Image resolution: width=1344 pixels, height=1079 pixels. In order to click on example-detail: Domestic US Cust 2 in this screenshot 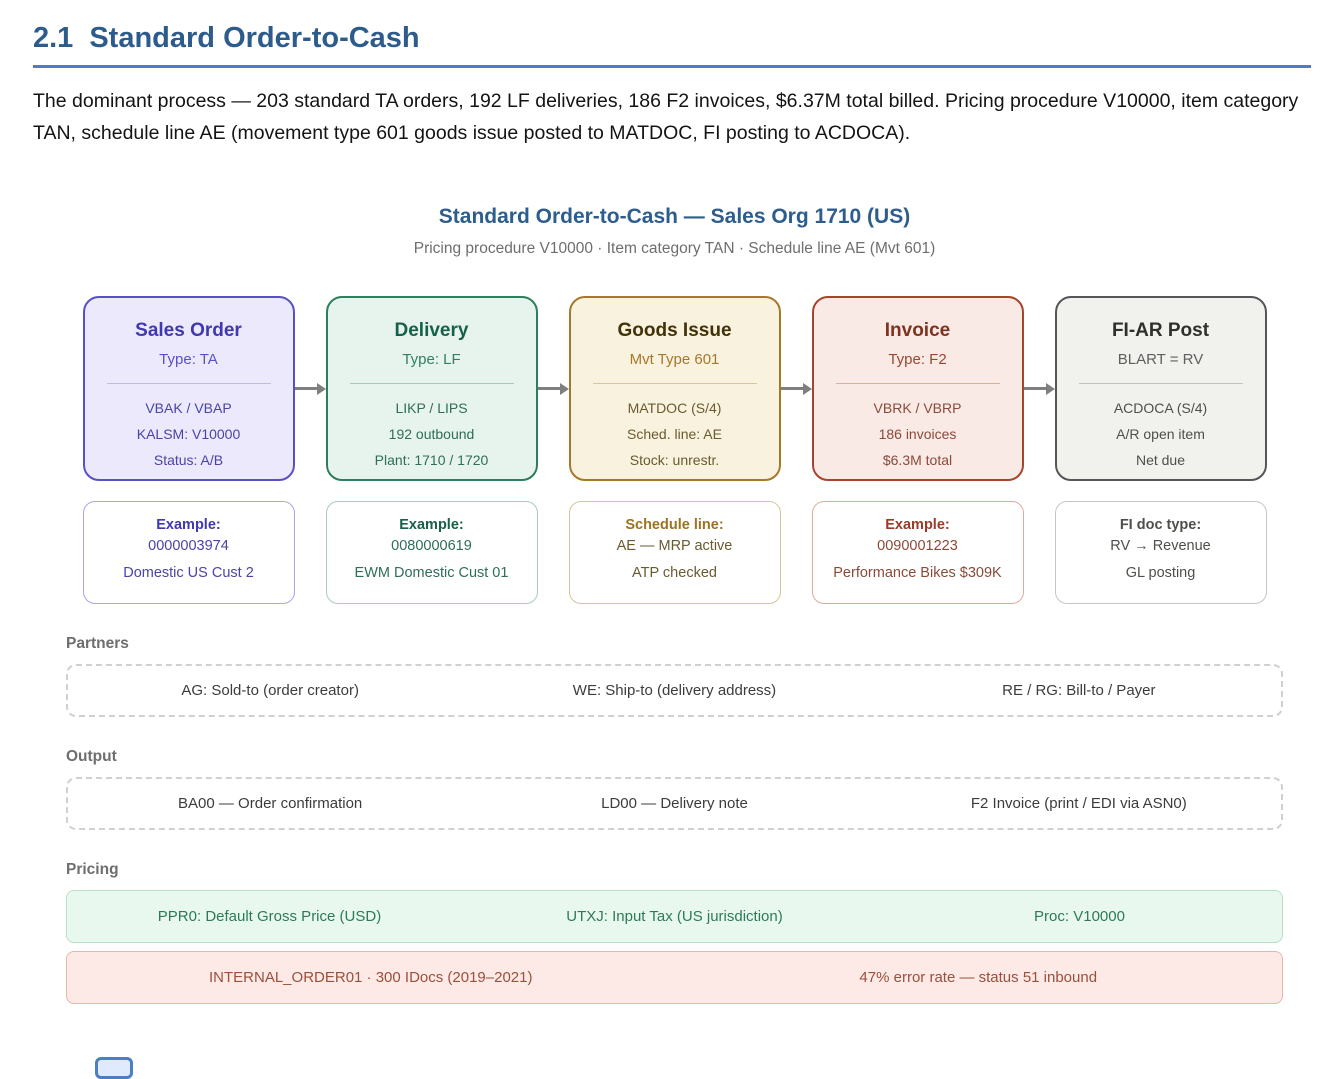, I will do `click(188, 573)`.